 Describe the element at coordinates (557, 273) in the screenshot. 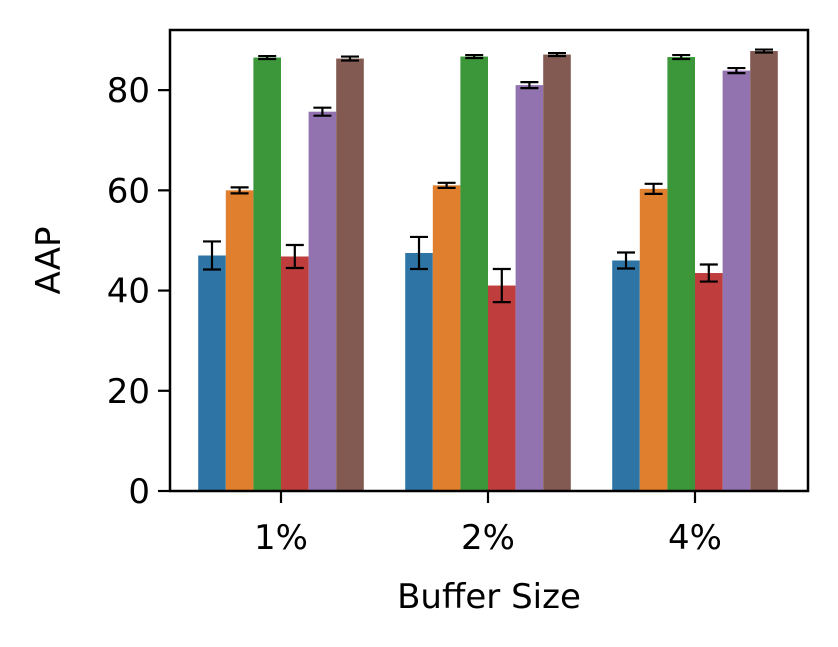

I see `bar-2%-series-6` at that location.